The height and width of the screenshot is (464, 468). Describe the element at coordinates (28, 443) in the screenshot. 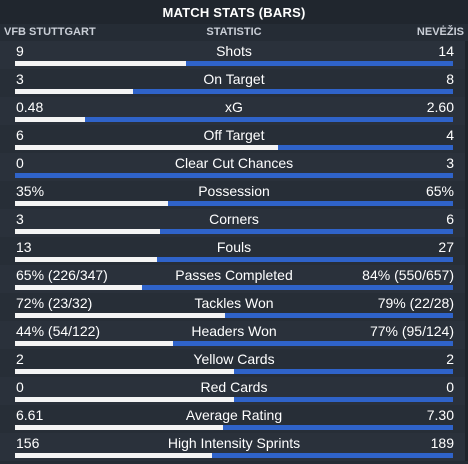

I see `home-value: 156` at that location.